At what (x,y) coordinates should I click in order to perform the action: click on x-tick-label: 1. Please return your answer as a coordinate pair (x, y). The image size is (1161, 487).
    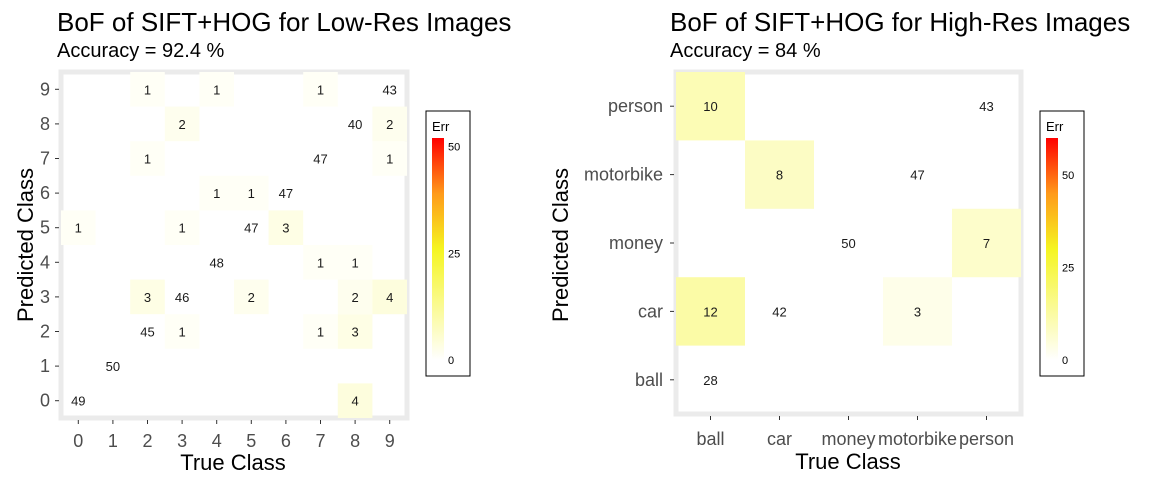
    Looking at the image, I should click on (113, 441).